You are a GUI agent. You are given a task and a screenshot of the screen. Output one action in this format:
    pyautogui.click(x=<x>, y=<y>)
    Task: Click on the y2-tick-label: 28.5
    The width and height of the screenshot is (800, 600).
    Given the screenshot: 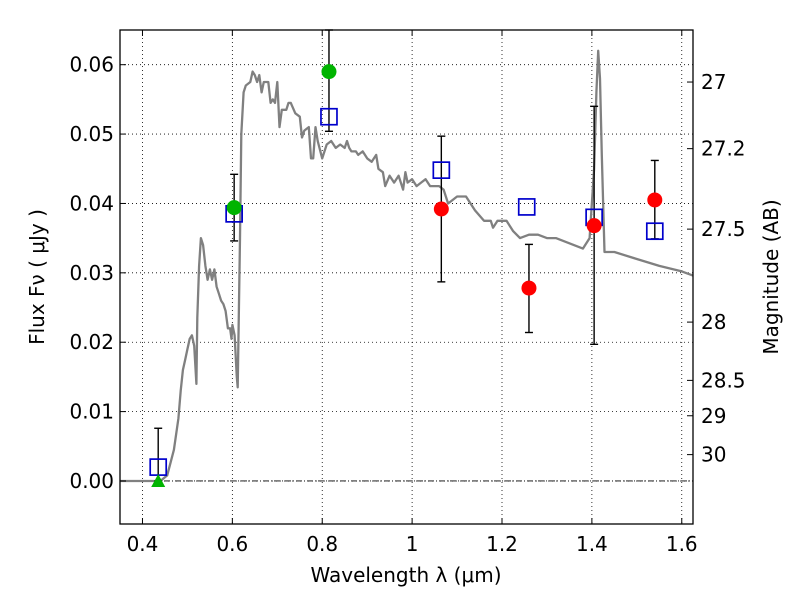 What is the action you would take?
    pyautogui.click(x=723, y=380)
    